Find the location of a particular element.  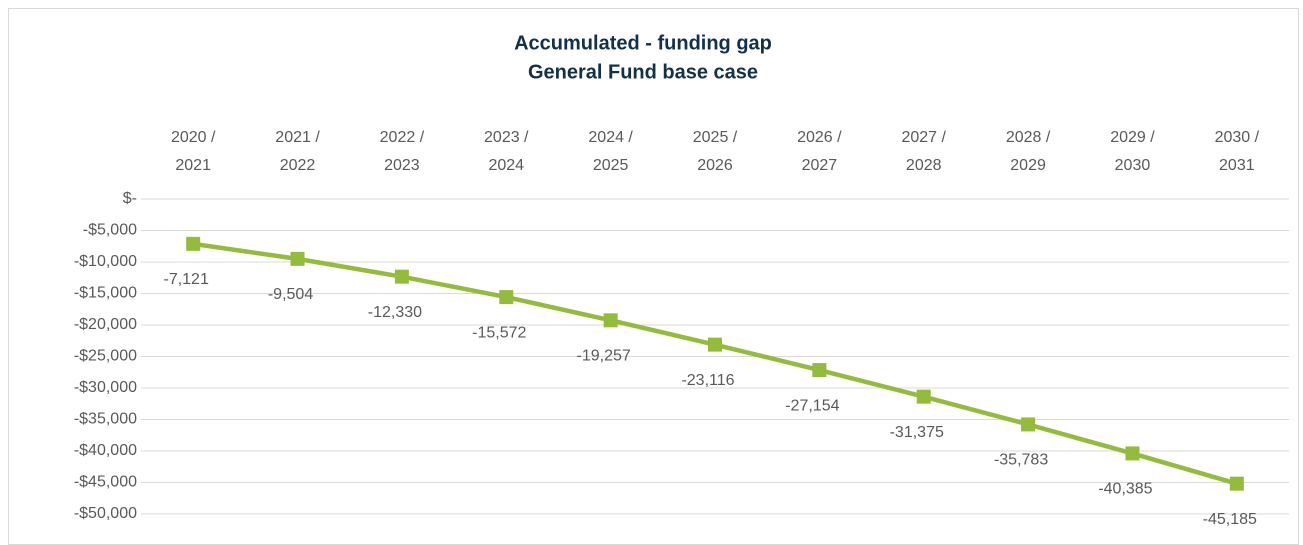

data-label: -15,572 is located at coordinates (499, 332).